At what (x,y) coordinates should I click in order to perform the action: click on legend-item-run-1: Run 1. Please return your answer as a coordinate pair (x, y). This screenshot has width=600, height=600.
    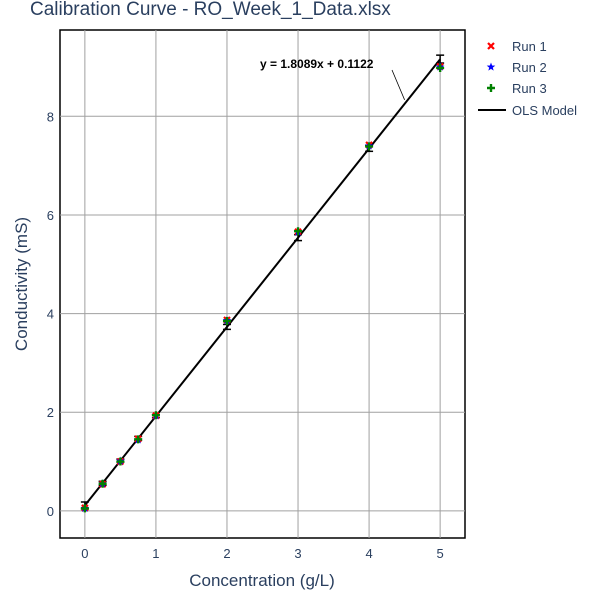
    Looking at the image, I should click on (517, 46).